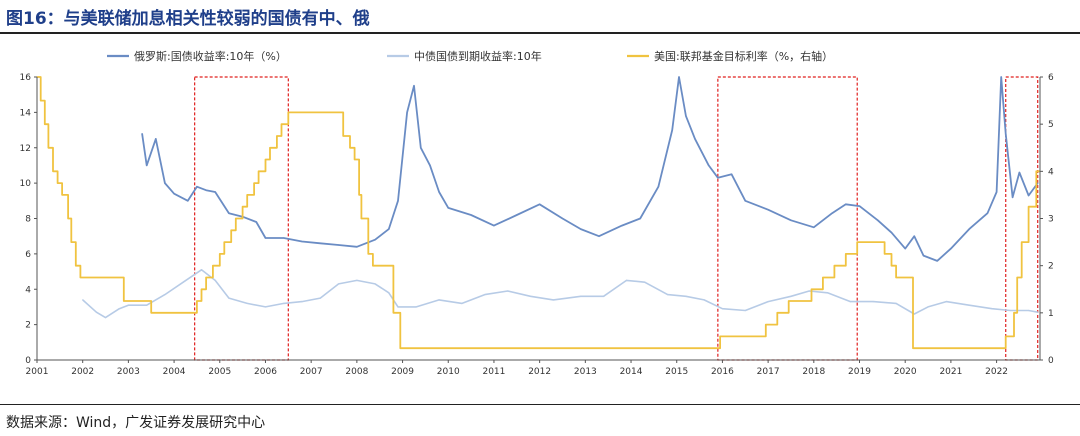  What do you see at coordinates (356, 372) in the screenshot?
I see `x-tick-label: 2008` at bounding box center [356, 372].